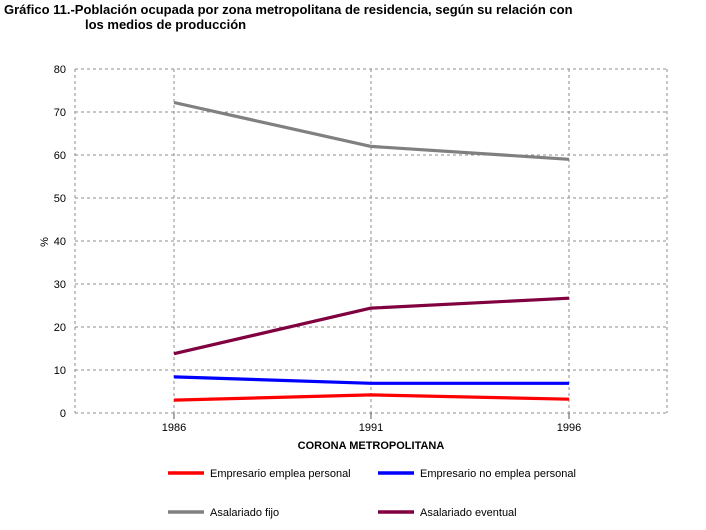  What do you see at coordinates (498, 474) in the screenshot?
I see `legend-label-2: Empresario no emplea personal` at bounding box center [498, 474].